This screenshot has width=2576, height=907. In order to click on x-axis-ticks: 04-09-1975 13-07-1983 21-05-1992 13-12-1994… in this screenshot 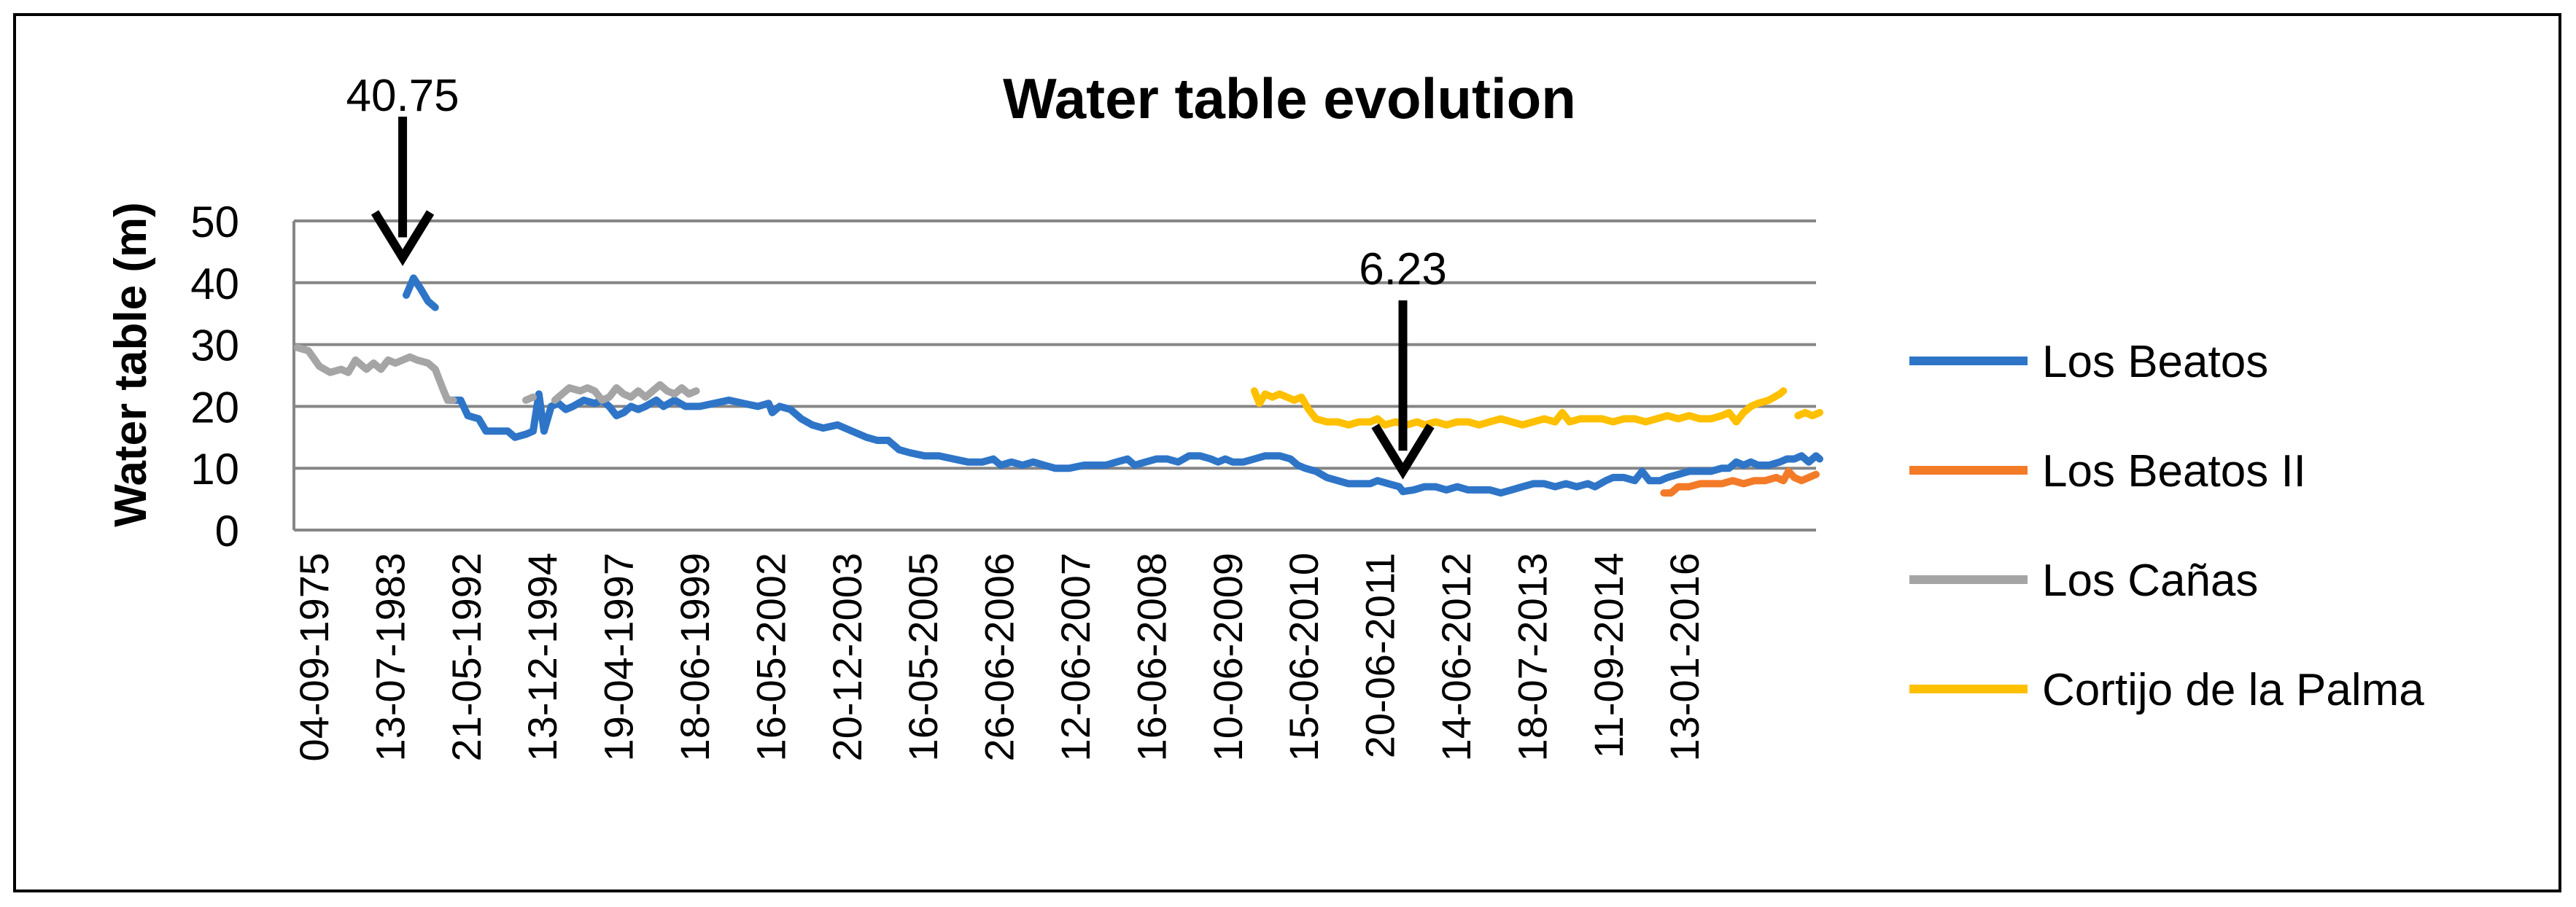, I will do `click(999, 657)`.